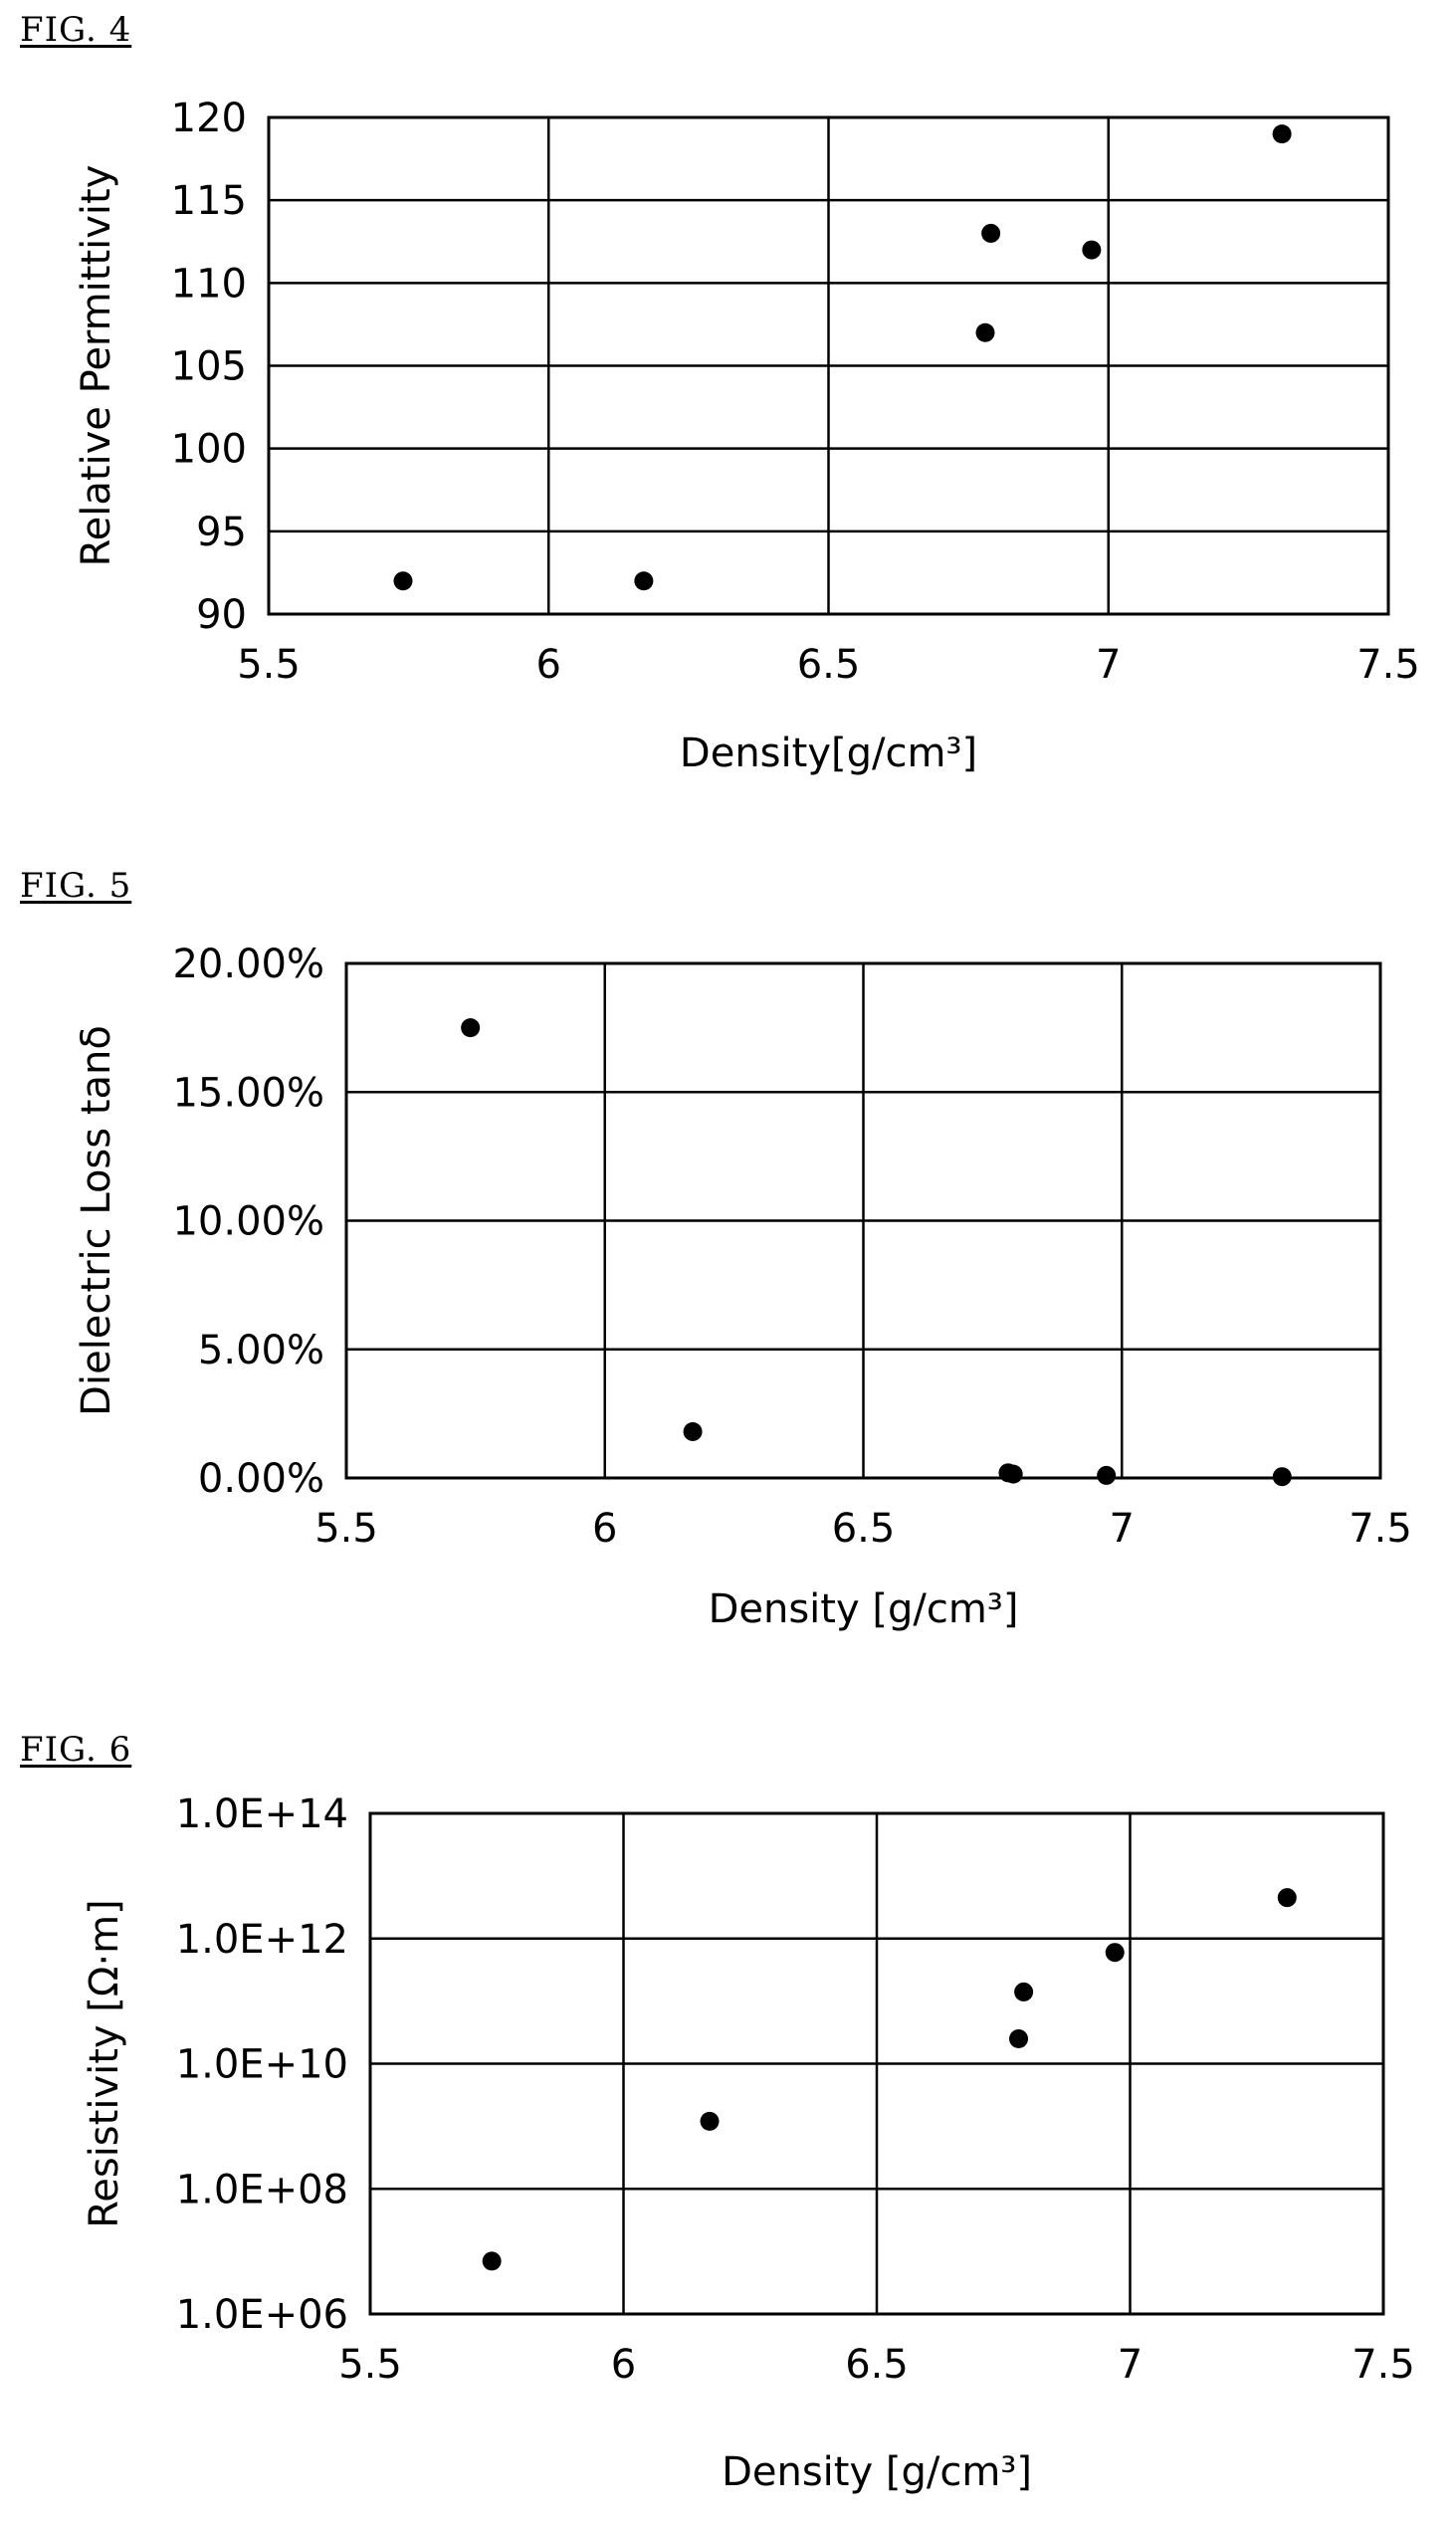 The height and width of the screenshot is (2523, 1456). I want to click on figure-label-5: FIG. 5, so click(76, 886).